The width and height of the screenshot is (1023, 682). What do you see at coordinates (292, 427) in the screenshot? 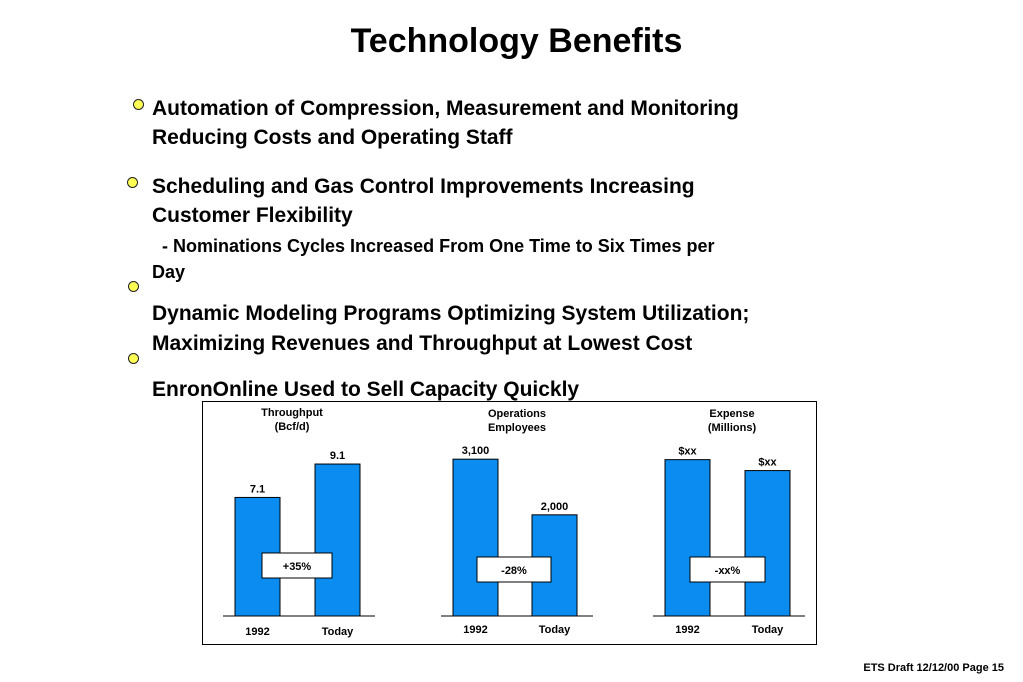
I see `chart-1-title-line: (Bcf/d)` at bounding box center [292, 427].